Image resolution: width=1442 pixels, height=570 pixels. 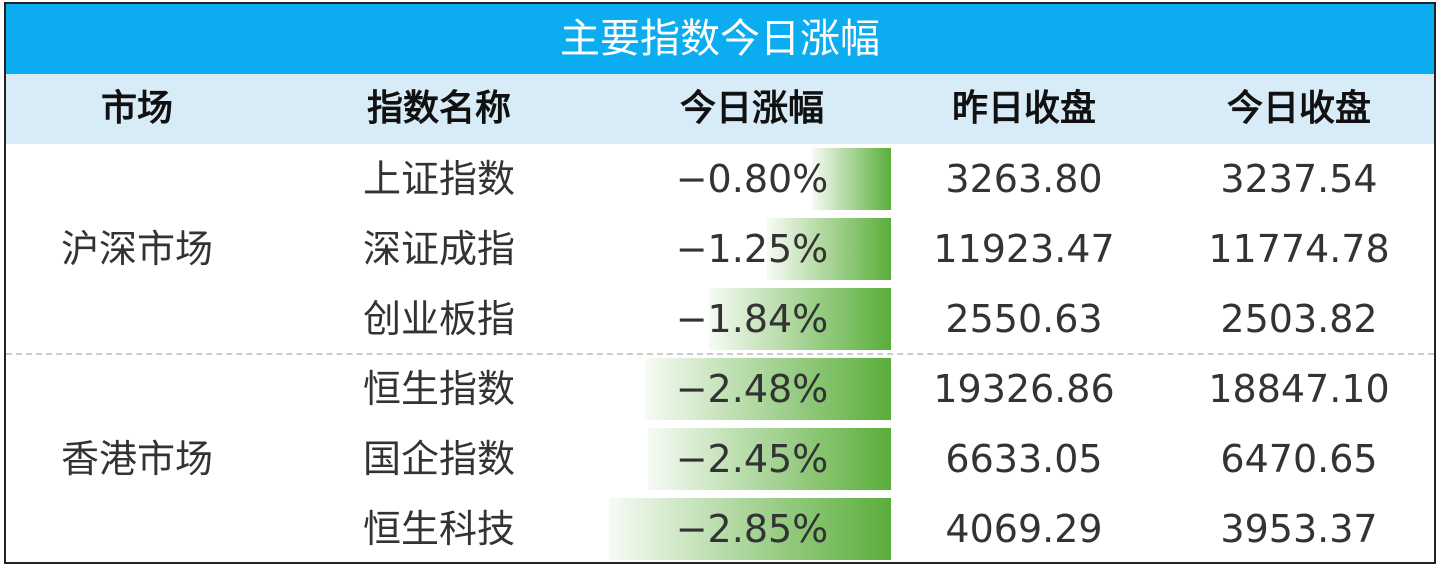 I want to click on header-row: 市场 指数名称 今日涨幅 昨日收盘 今日收盘, so click(x=720, y=109).